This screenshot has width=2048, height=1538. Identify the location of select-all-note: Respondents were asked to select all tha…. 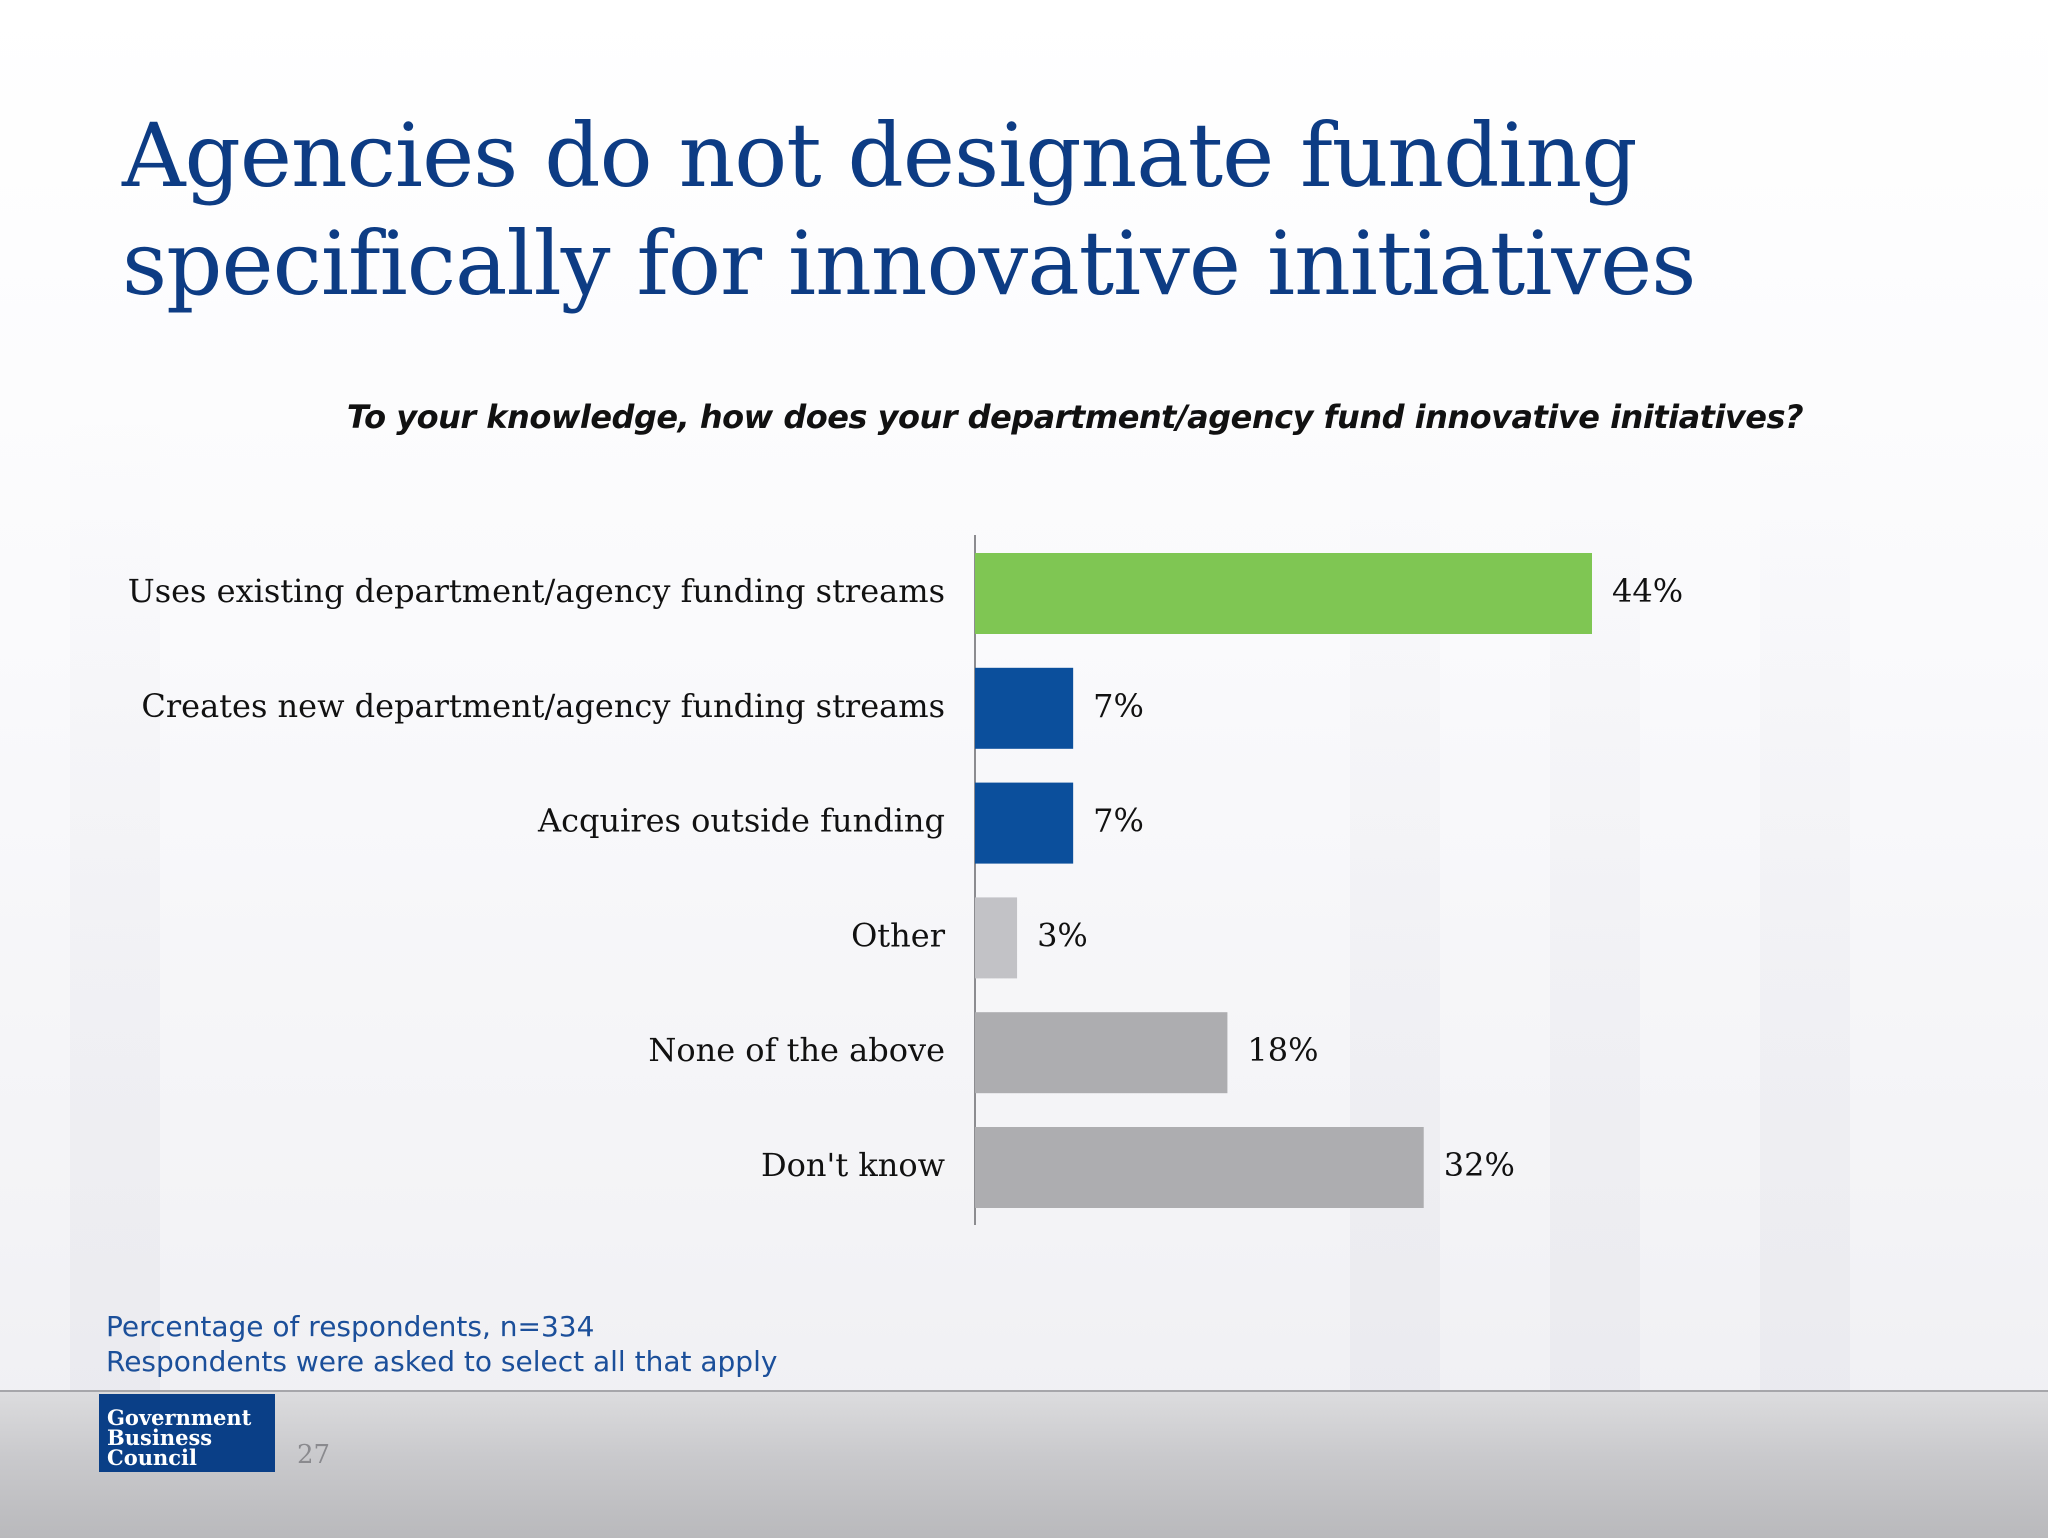
(442, 1361).